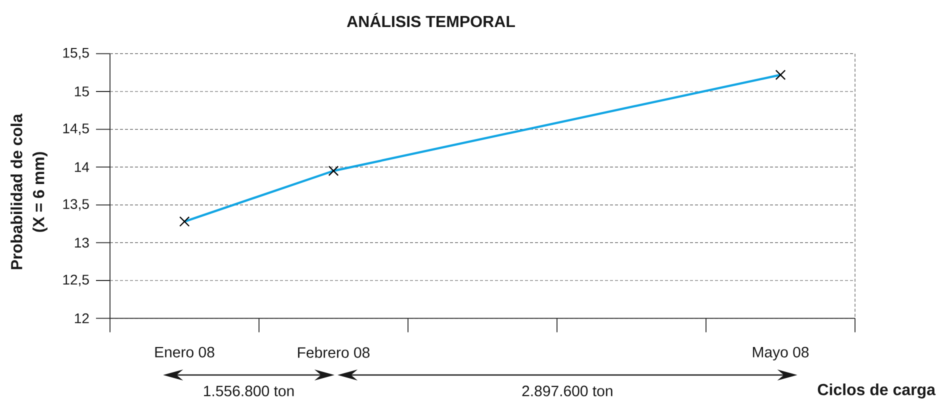 Image resolution: width=941 pixels, height=401 pixels. I want to click on y-tick-label: 15, so click(81, 91).